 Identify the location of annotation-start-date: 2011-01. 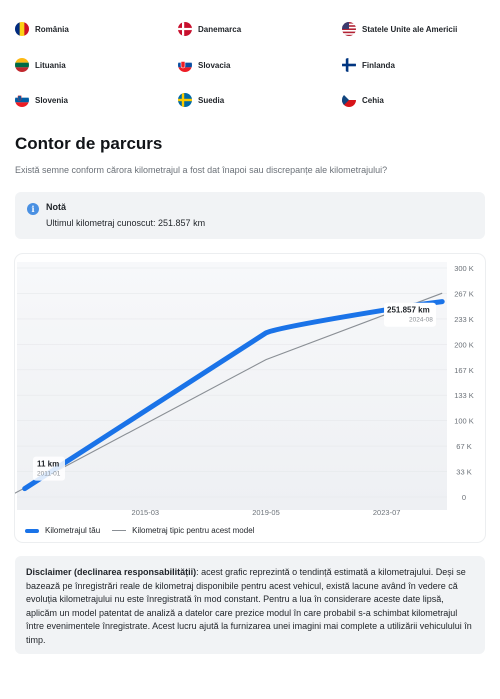
(49, 474).